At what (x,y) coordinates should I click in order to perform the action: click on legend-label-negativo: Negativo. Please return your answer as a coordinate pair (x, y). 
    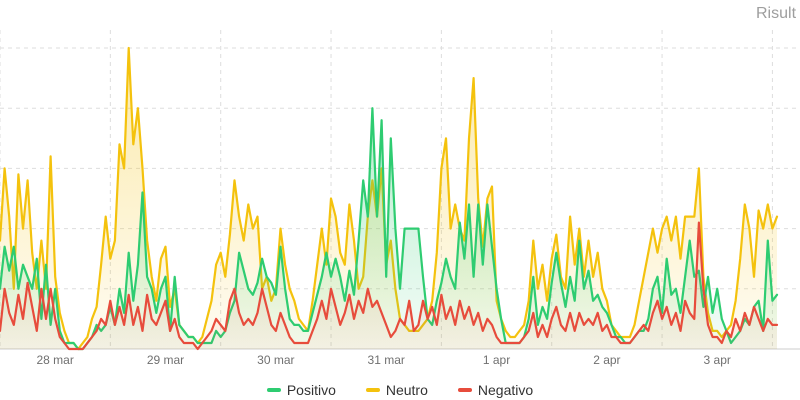
    Looking at the image, I should click on (505, 390).